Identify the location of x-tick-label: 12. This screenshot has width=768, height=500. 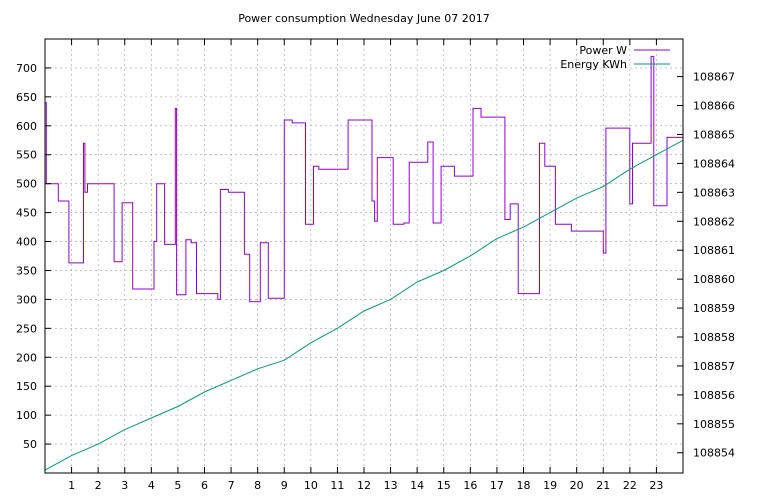
(364, 485).